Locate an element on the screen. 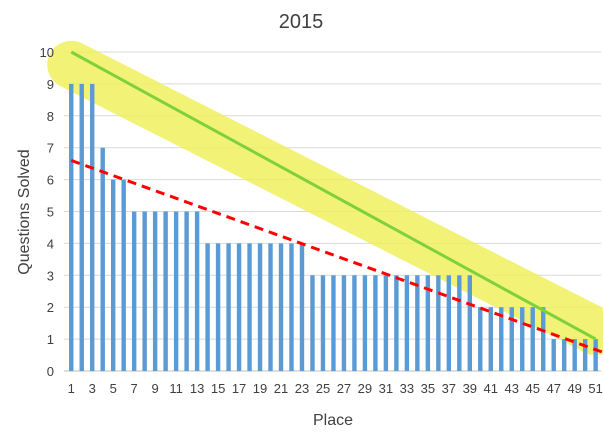  x-tick-label: 35 is located at coordinates (428, 388).